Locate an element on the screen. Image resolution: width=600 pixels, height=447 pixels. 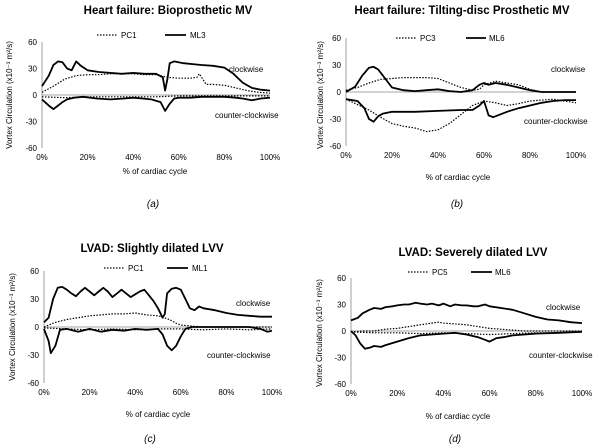
panel-caption: (a) is located at coordinates (153, 204).